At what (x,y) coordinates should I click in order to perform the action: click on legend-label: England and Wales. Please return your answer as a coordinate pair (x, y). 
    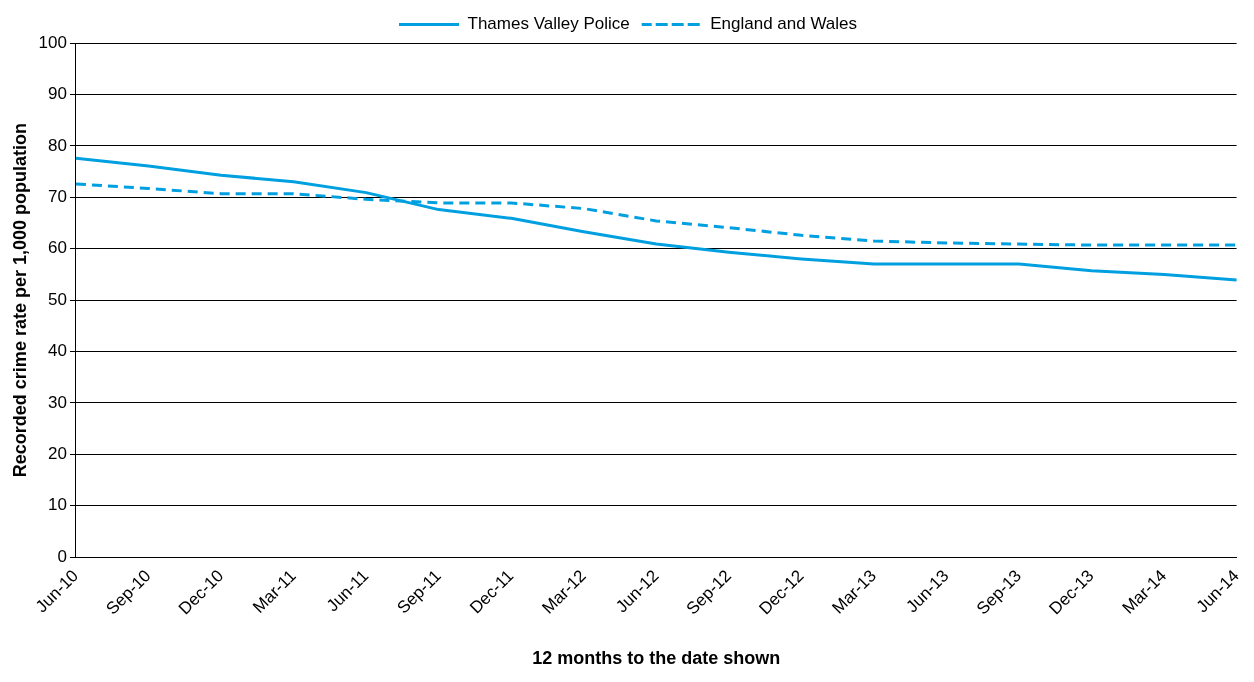
    Looking at the image, I should click on (784, 24).